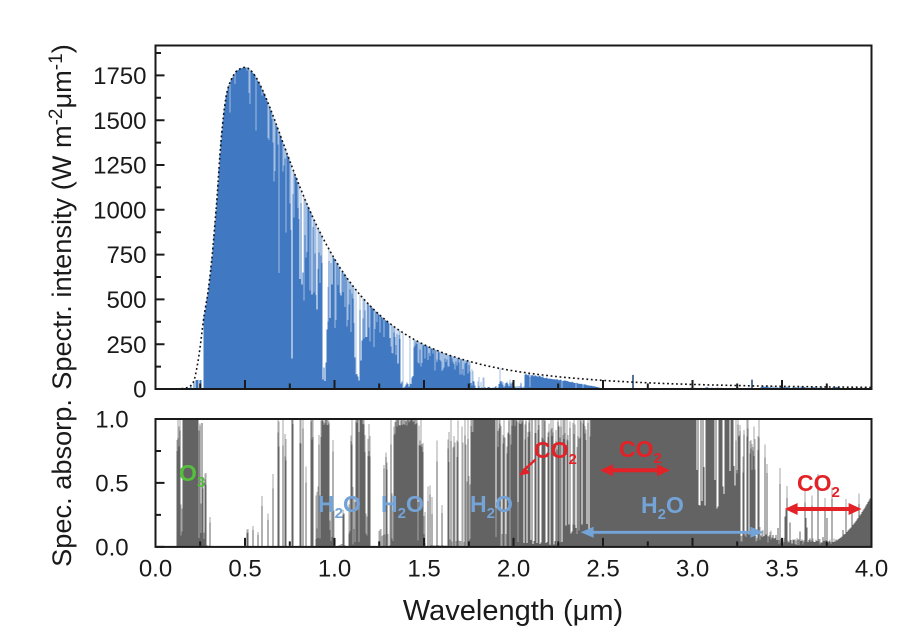  What do you see at coordinates (119, 166) in the screenshot?
I see `svg-text: 1250` at bounding box center [119, 166].